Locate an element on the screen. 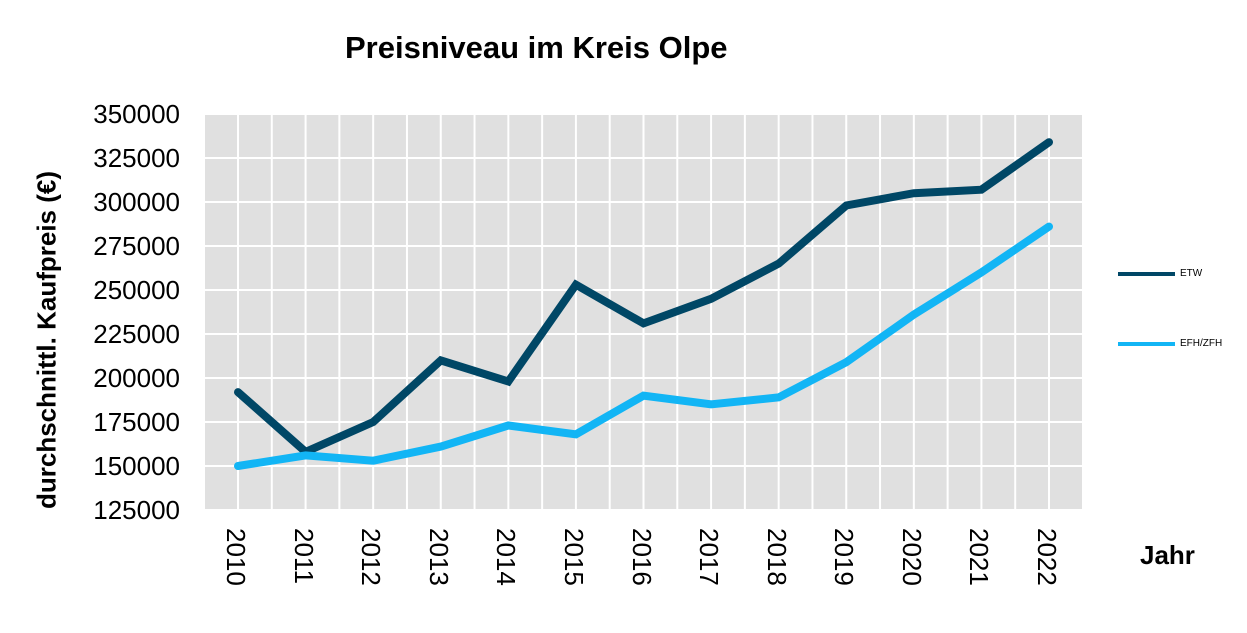  legend-item-efh-zfh: EFH/ZFH is located at coordinates (1170, 343).